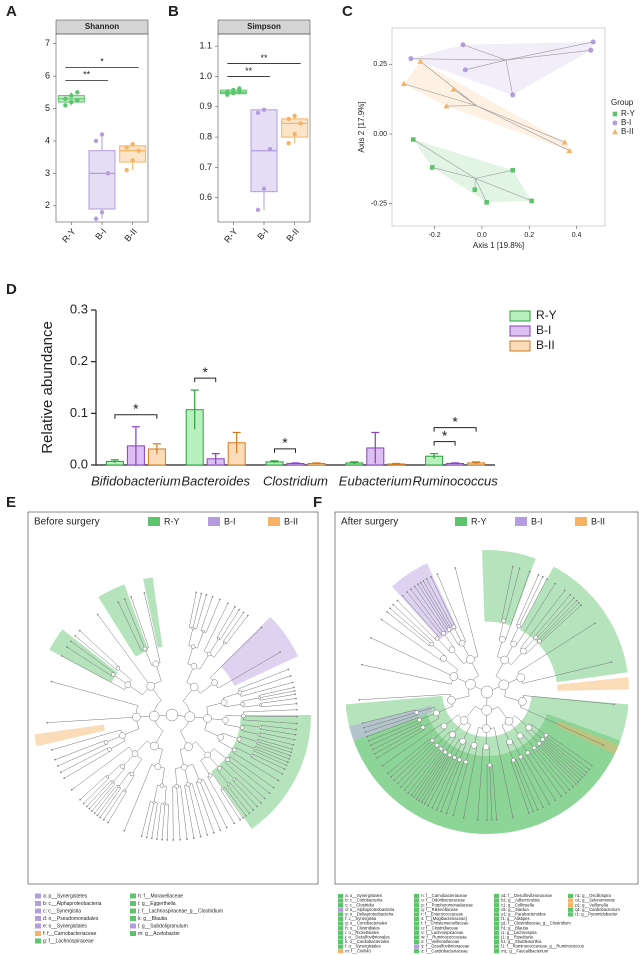 The image size is (644, 955). I want to click on sig-bracket, so click(205, 380).